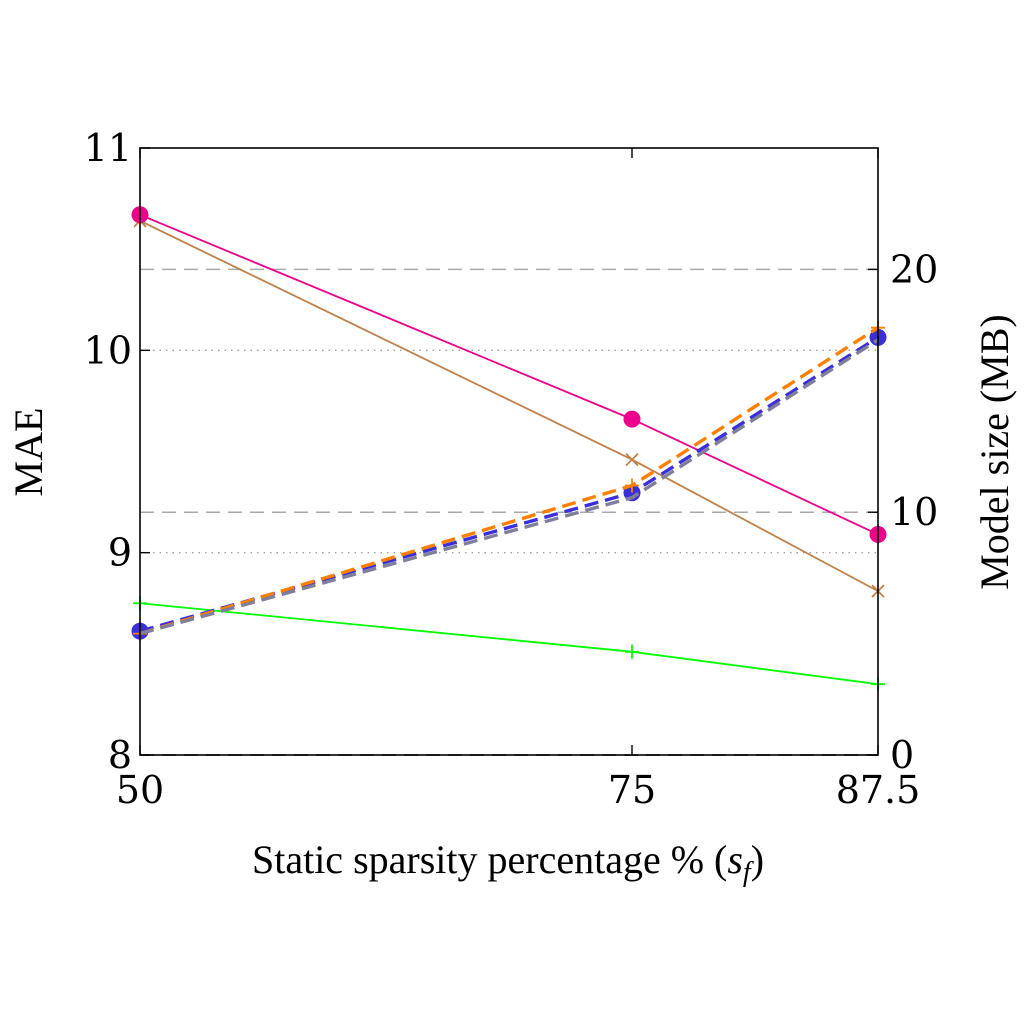 The width and height of the screenshot is (1024, 1024). I want to click on y-right-tick-label: 20, so click(914, 269).